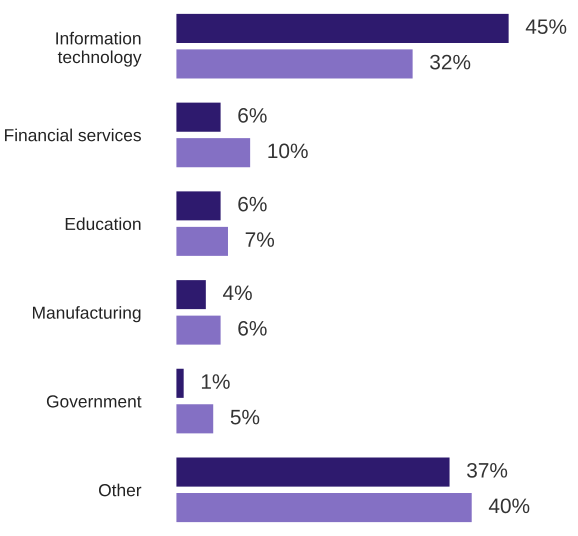  Describe the element at coordinates (260, 239) in the screenshot. I see `data-label: 7%` at that location.